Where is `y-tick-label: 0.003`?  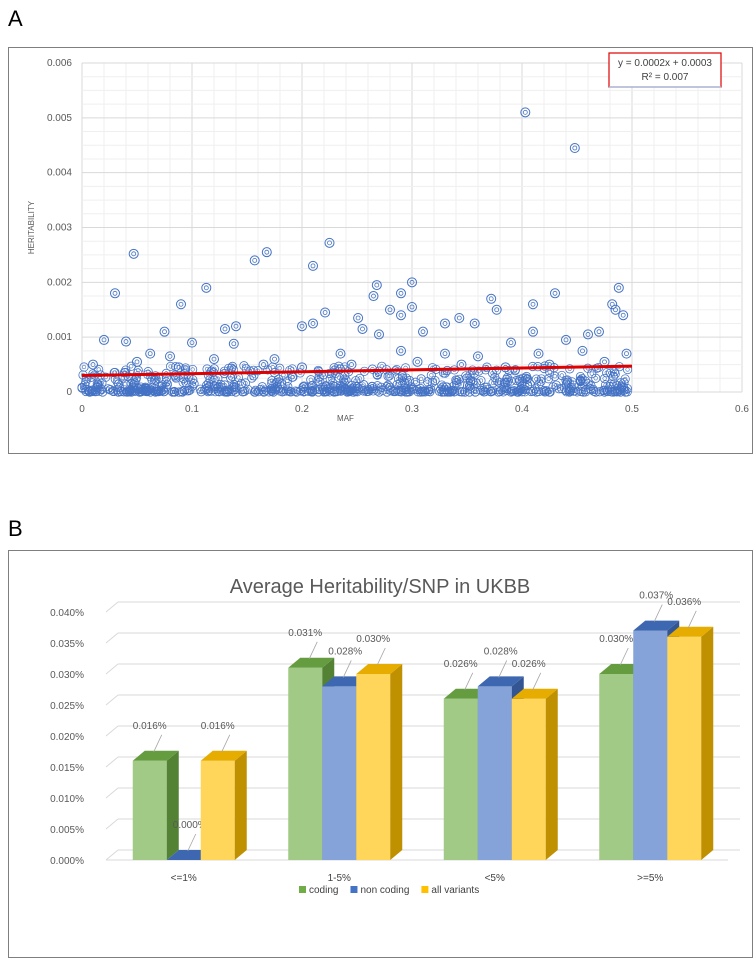 y-tick-label: 0.003 is located at coordinates (59, 228).